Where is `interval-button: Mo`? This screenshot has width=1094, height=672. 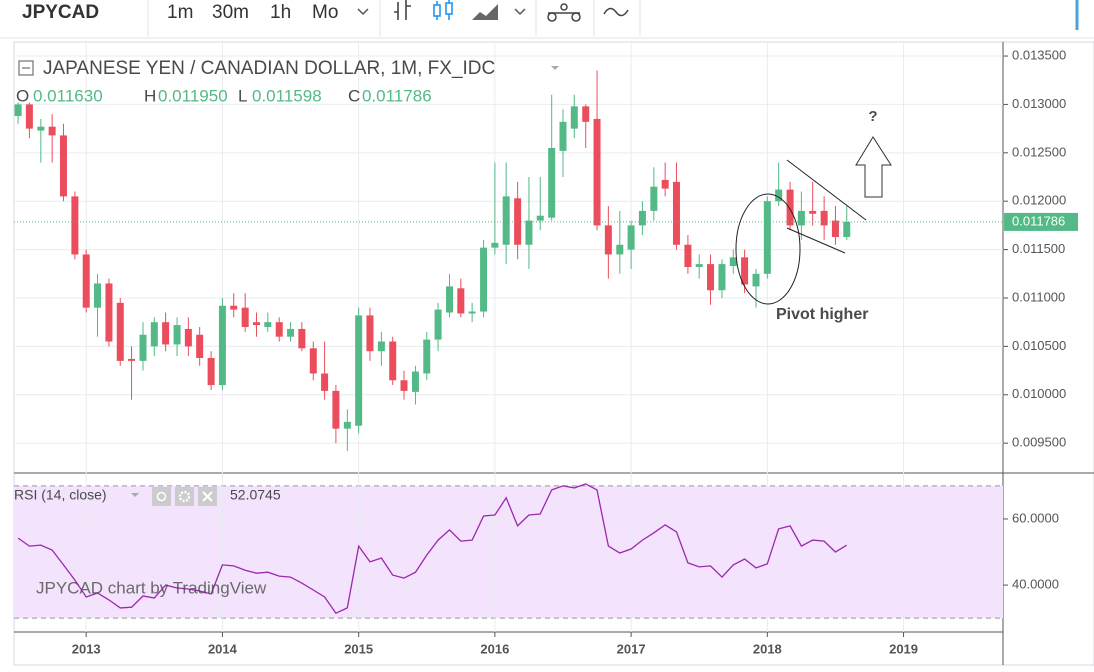
interval-button: Mo is located at coordinates (325, 12).